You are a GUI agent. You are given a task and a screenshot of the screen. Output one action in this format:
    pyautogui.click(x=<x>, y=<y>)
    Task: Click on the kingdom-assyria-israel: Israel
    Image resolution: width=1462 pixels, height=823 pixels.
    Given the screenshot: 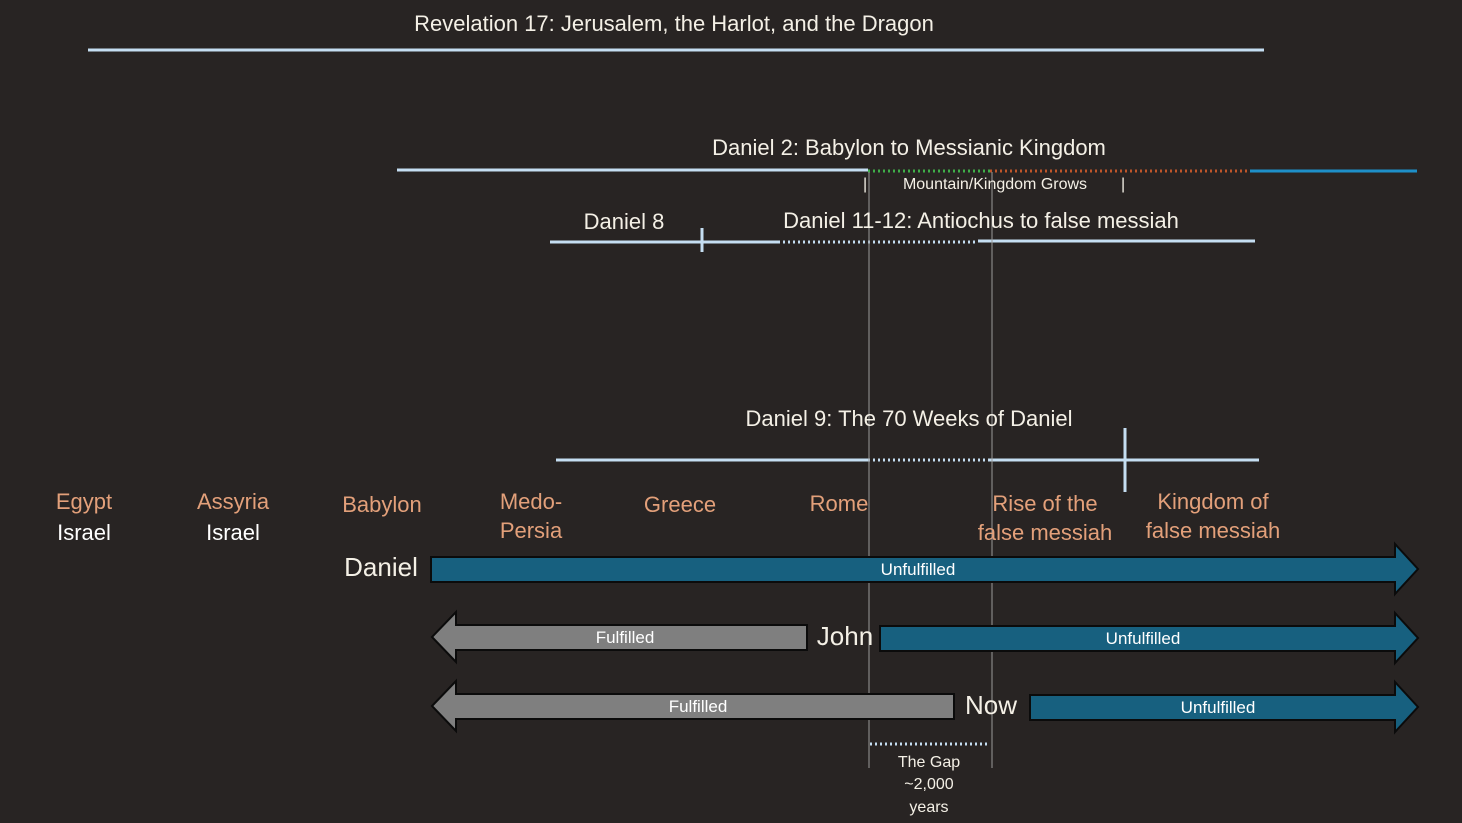 What is the action you would take?
    pyautogui.click(x=233, y=533)
    